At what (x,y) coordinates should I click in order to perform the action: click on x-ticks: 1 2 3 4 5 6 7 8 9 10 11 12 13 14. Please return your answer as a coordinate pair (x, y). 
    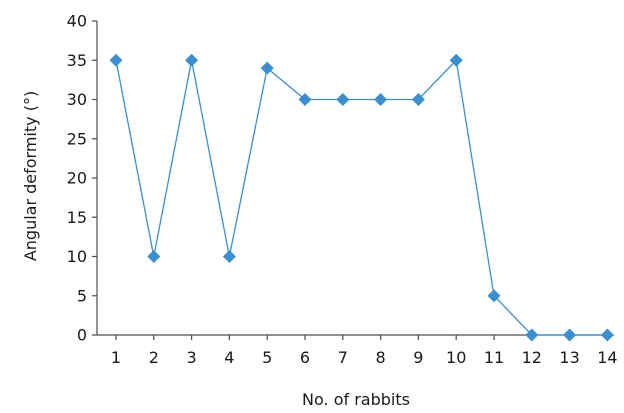
    Looking at the image, I should click on (364, 351).